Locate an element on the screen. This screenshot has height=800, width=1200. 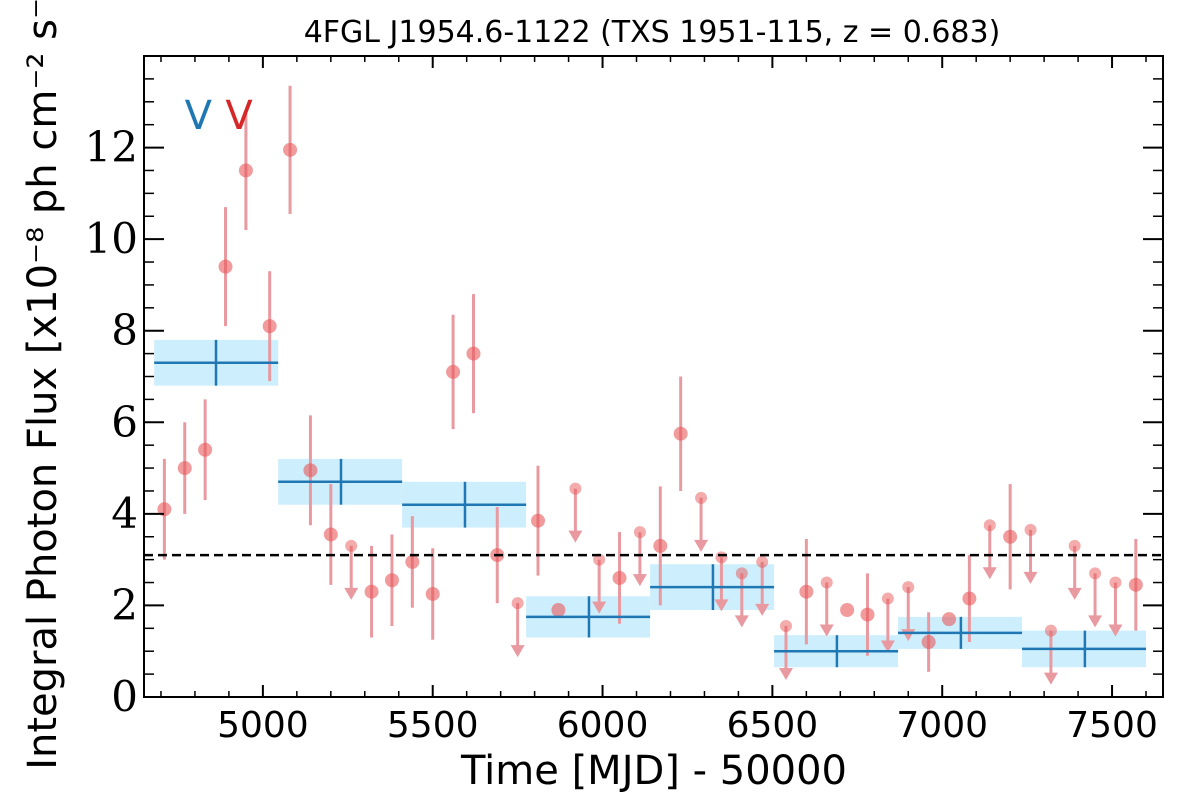
x-tick-label: 6000 is located at coordinates (603, 725).